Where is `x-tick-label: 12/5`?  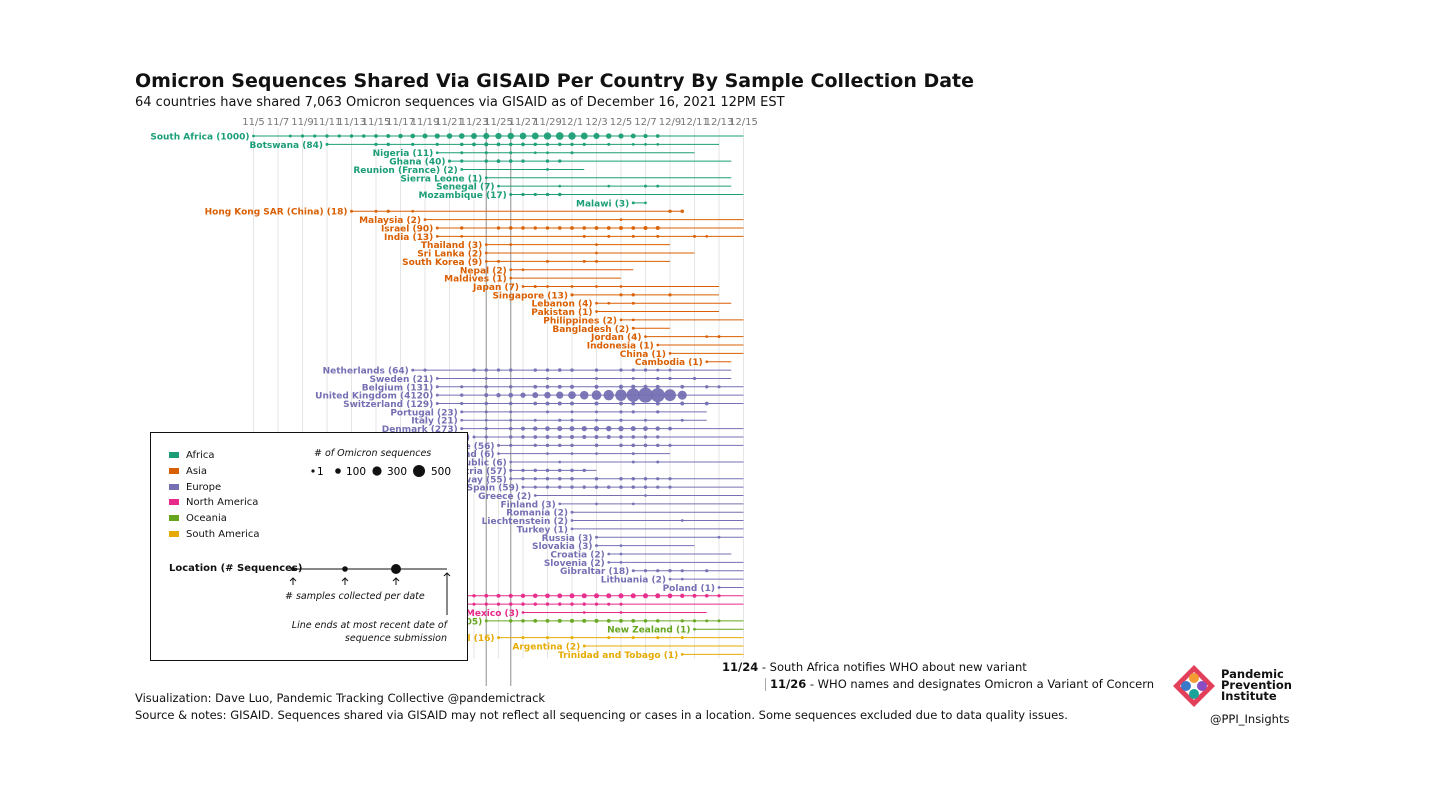 x-tick-label: 12/5 is located at coordinates (621, 122).